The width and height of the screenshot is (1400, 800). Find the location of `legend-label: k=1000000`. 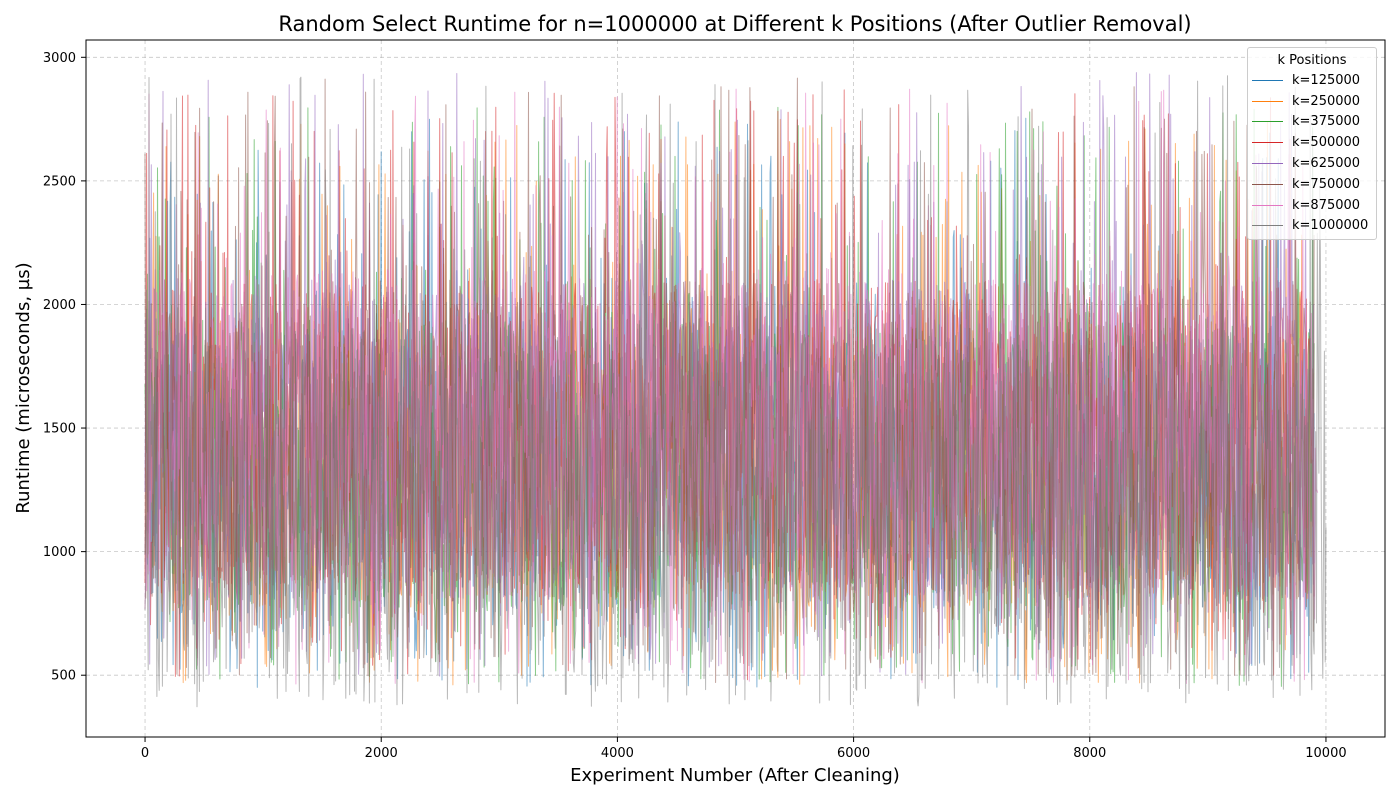

legend-label: k=1000000 is located at coordinates (1330, 226).